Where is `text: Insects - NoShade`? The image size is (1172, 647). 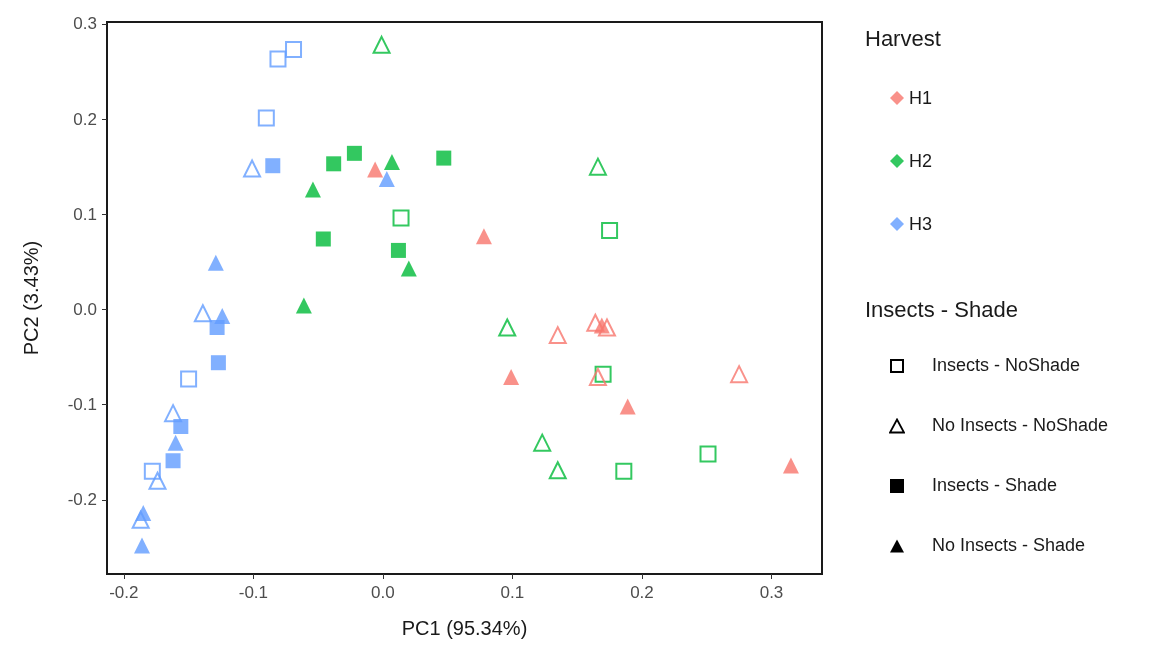 text: Insects - NoShade is located at coordinates (1006, 365).